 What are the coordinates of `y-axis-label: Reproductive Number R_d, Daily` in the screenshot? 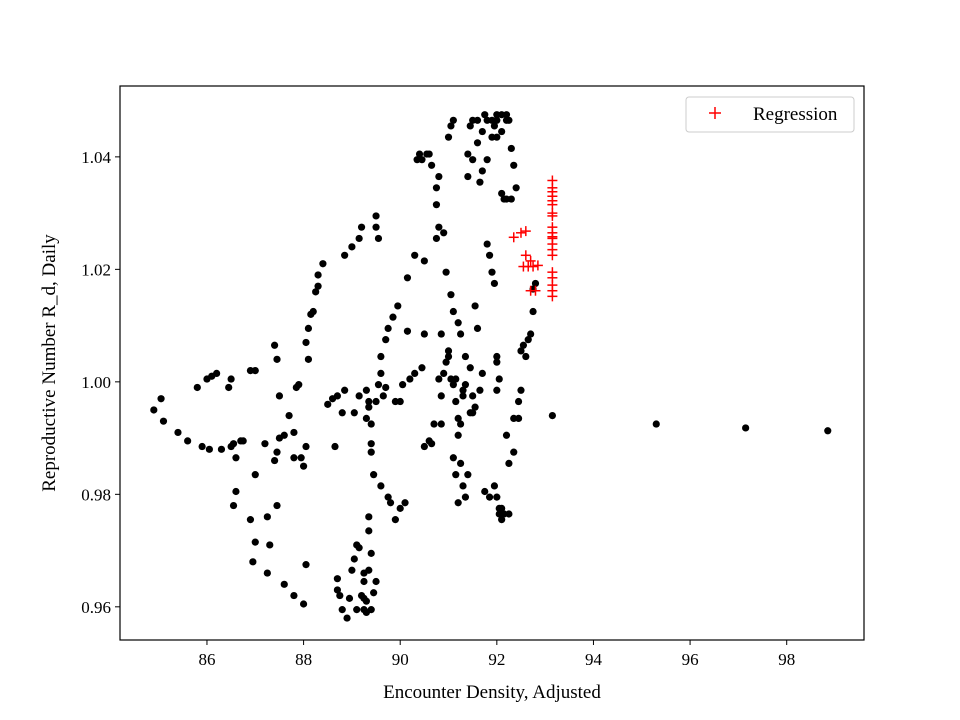 It's located at (49, 363).